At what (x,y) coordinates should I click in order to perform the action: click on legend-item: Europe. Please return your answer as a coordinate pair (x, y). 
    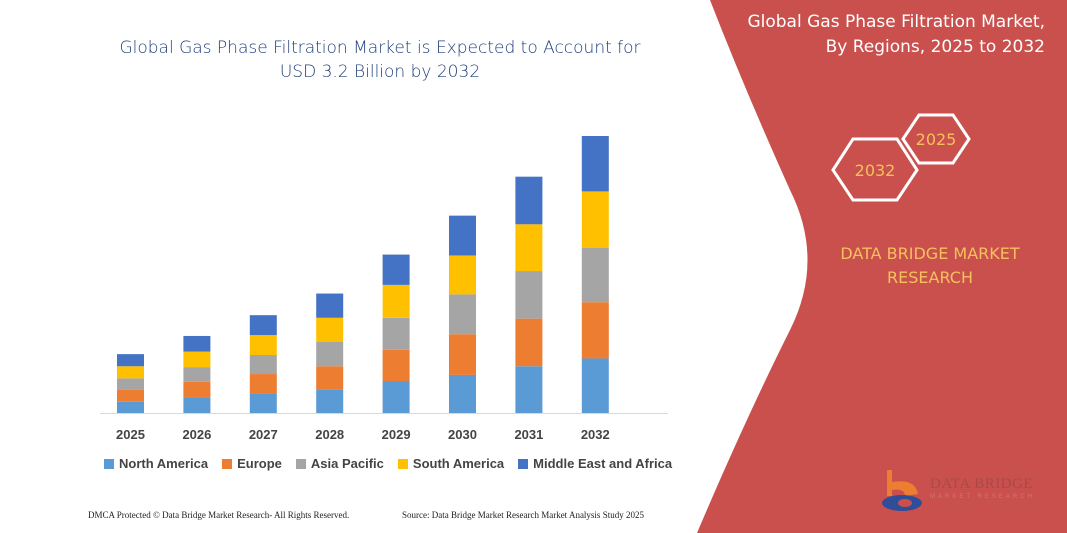
    Looking at the image, I should click on (252, 463).